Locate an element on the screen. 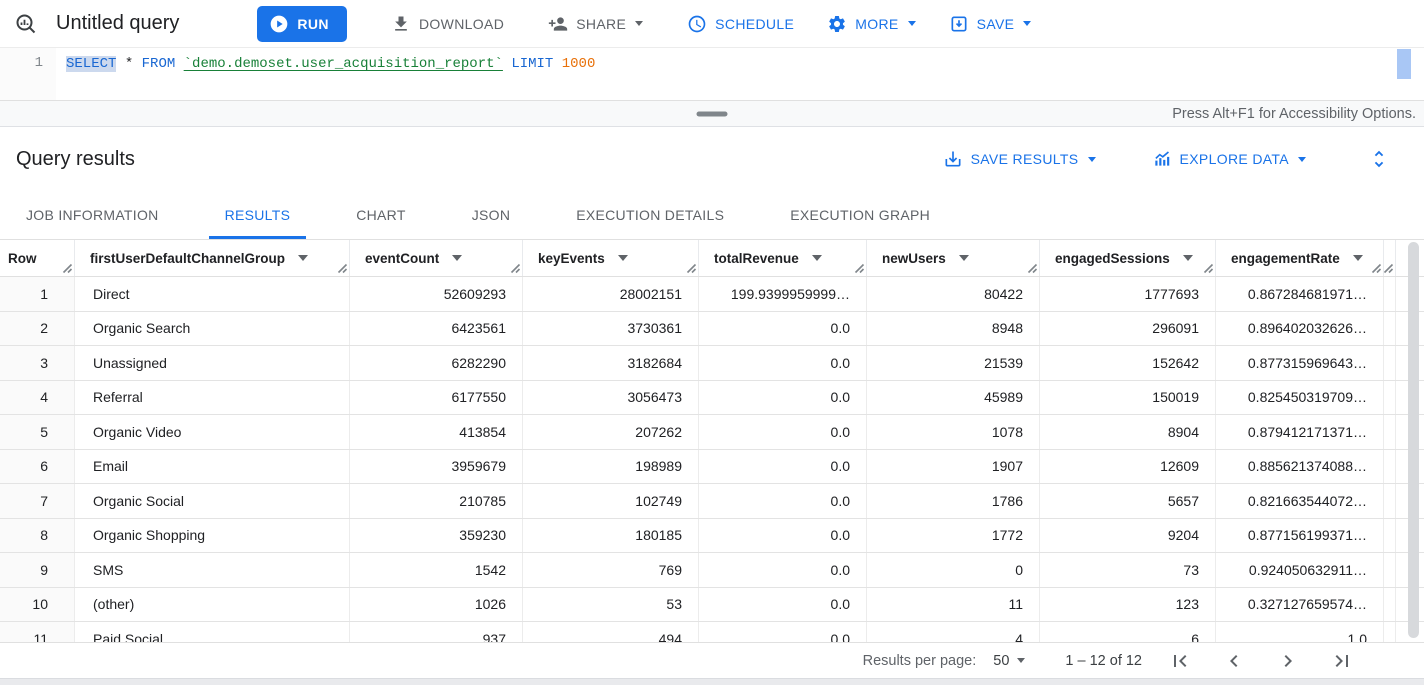 This screenshot has width=1424, height=685. table-cell: Direct is located at coordinates (212, 294).